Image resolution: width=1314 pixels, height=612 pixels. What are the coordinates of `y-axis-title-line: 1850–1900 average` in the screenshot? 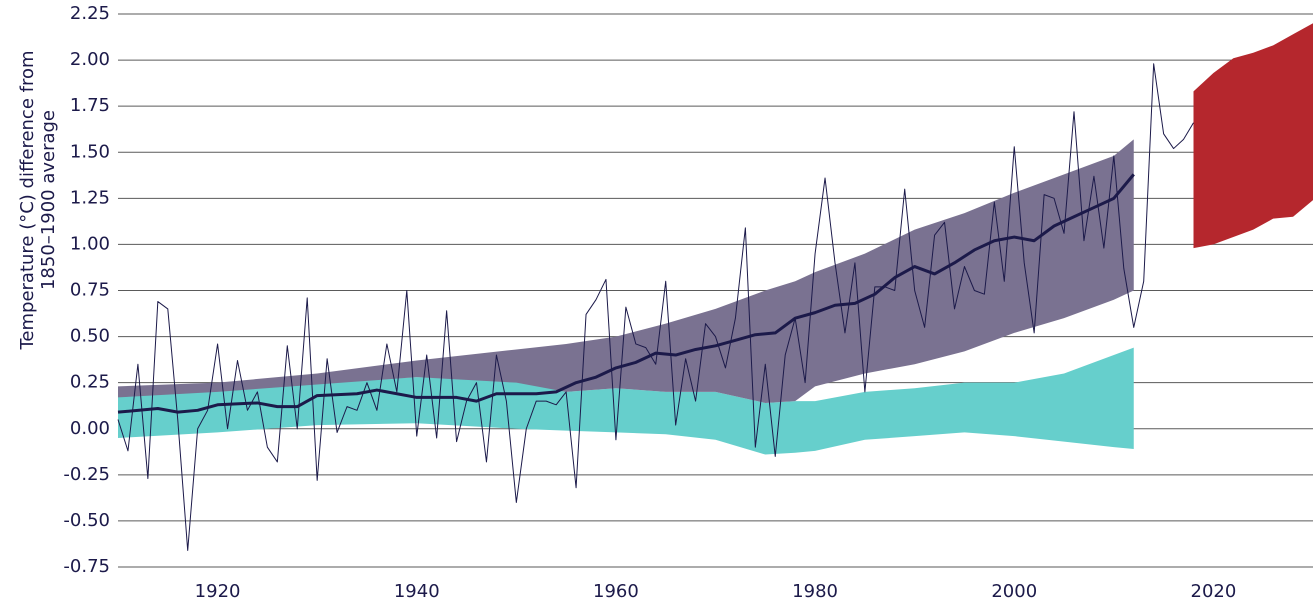 It's located at (48, 200).